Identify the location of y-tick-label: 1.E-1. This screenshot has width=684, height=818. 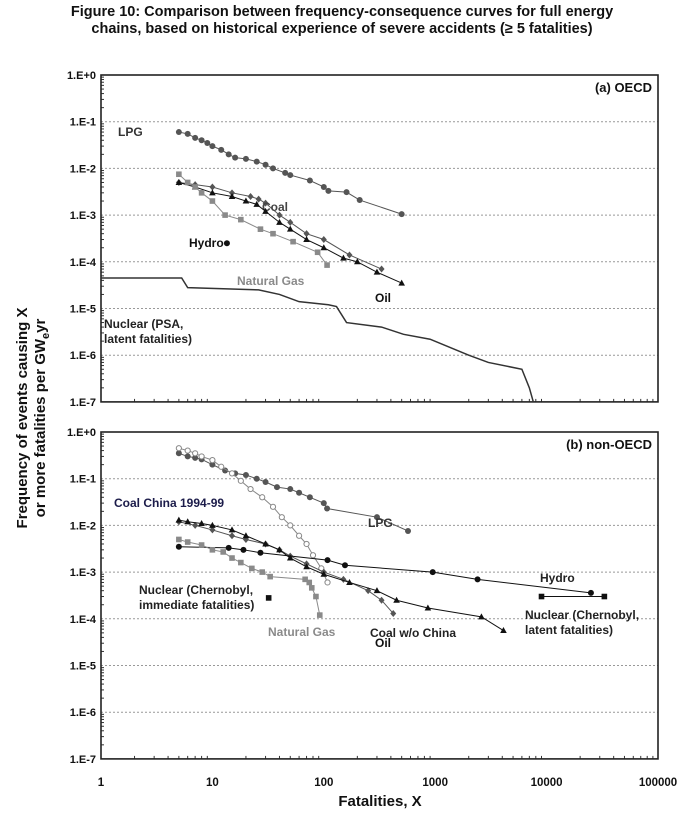
(83, 123).